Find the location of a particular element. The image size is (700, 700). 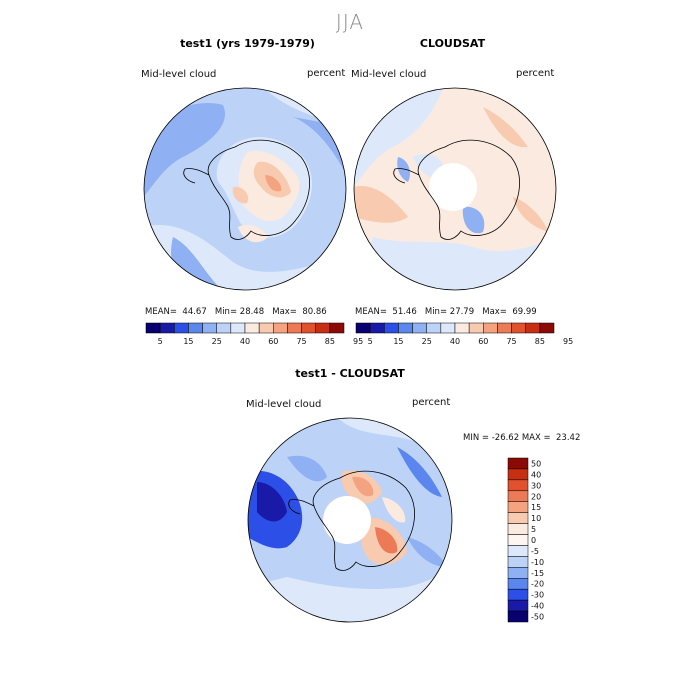

panel3-units-label: percent is located at coordinates (431, 402).